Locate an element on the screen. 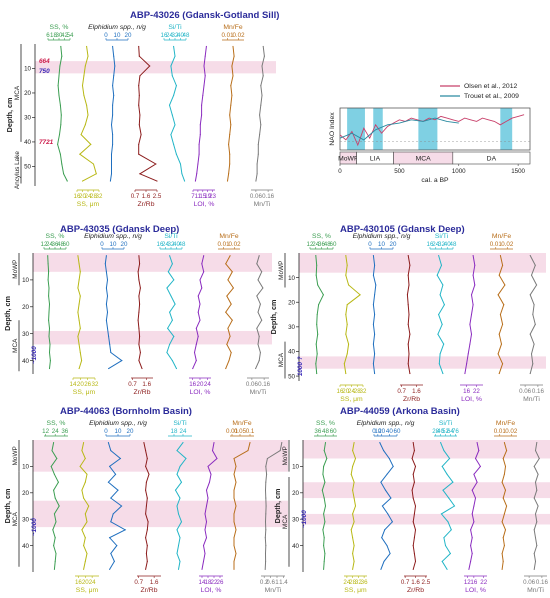 The height and width of the screenshot is (598, 550). nao-y-label: NAO Index is located at coordinates (332, 129).